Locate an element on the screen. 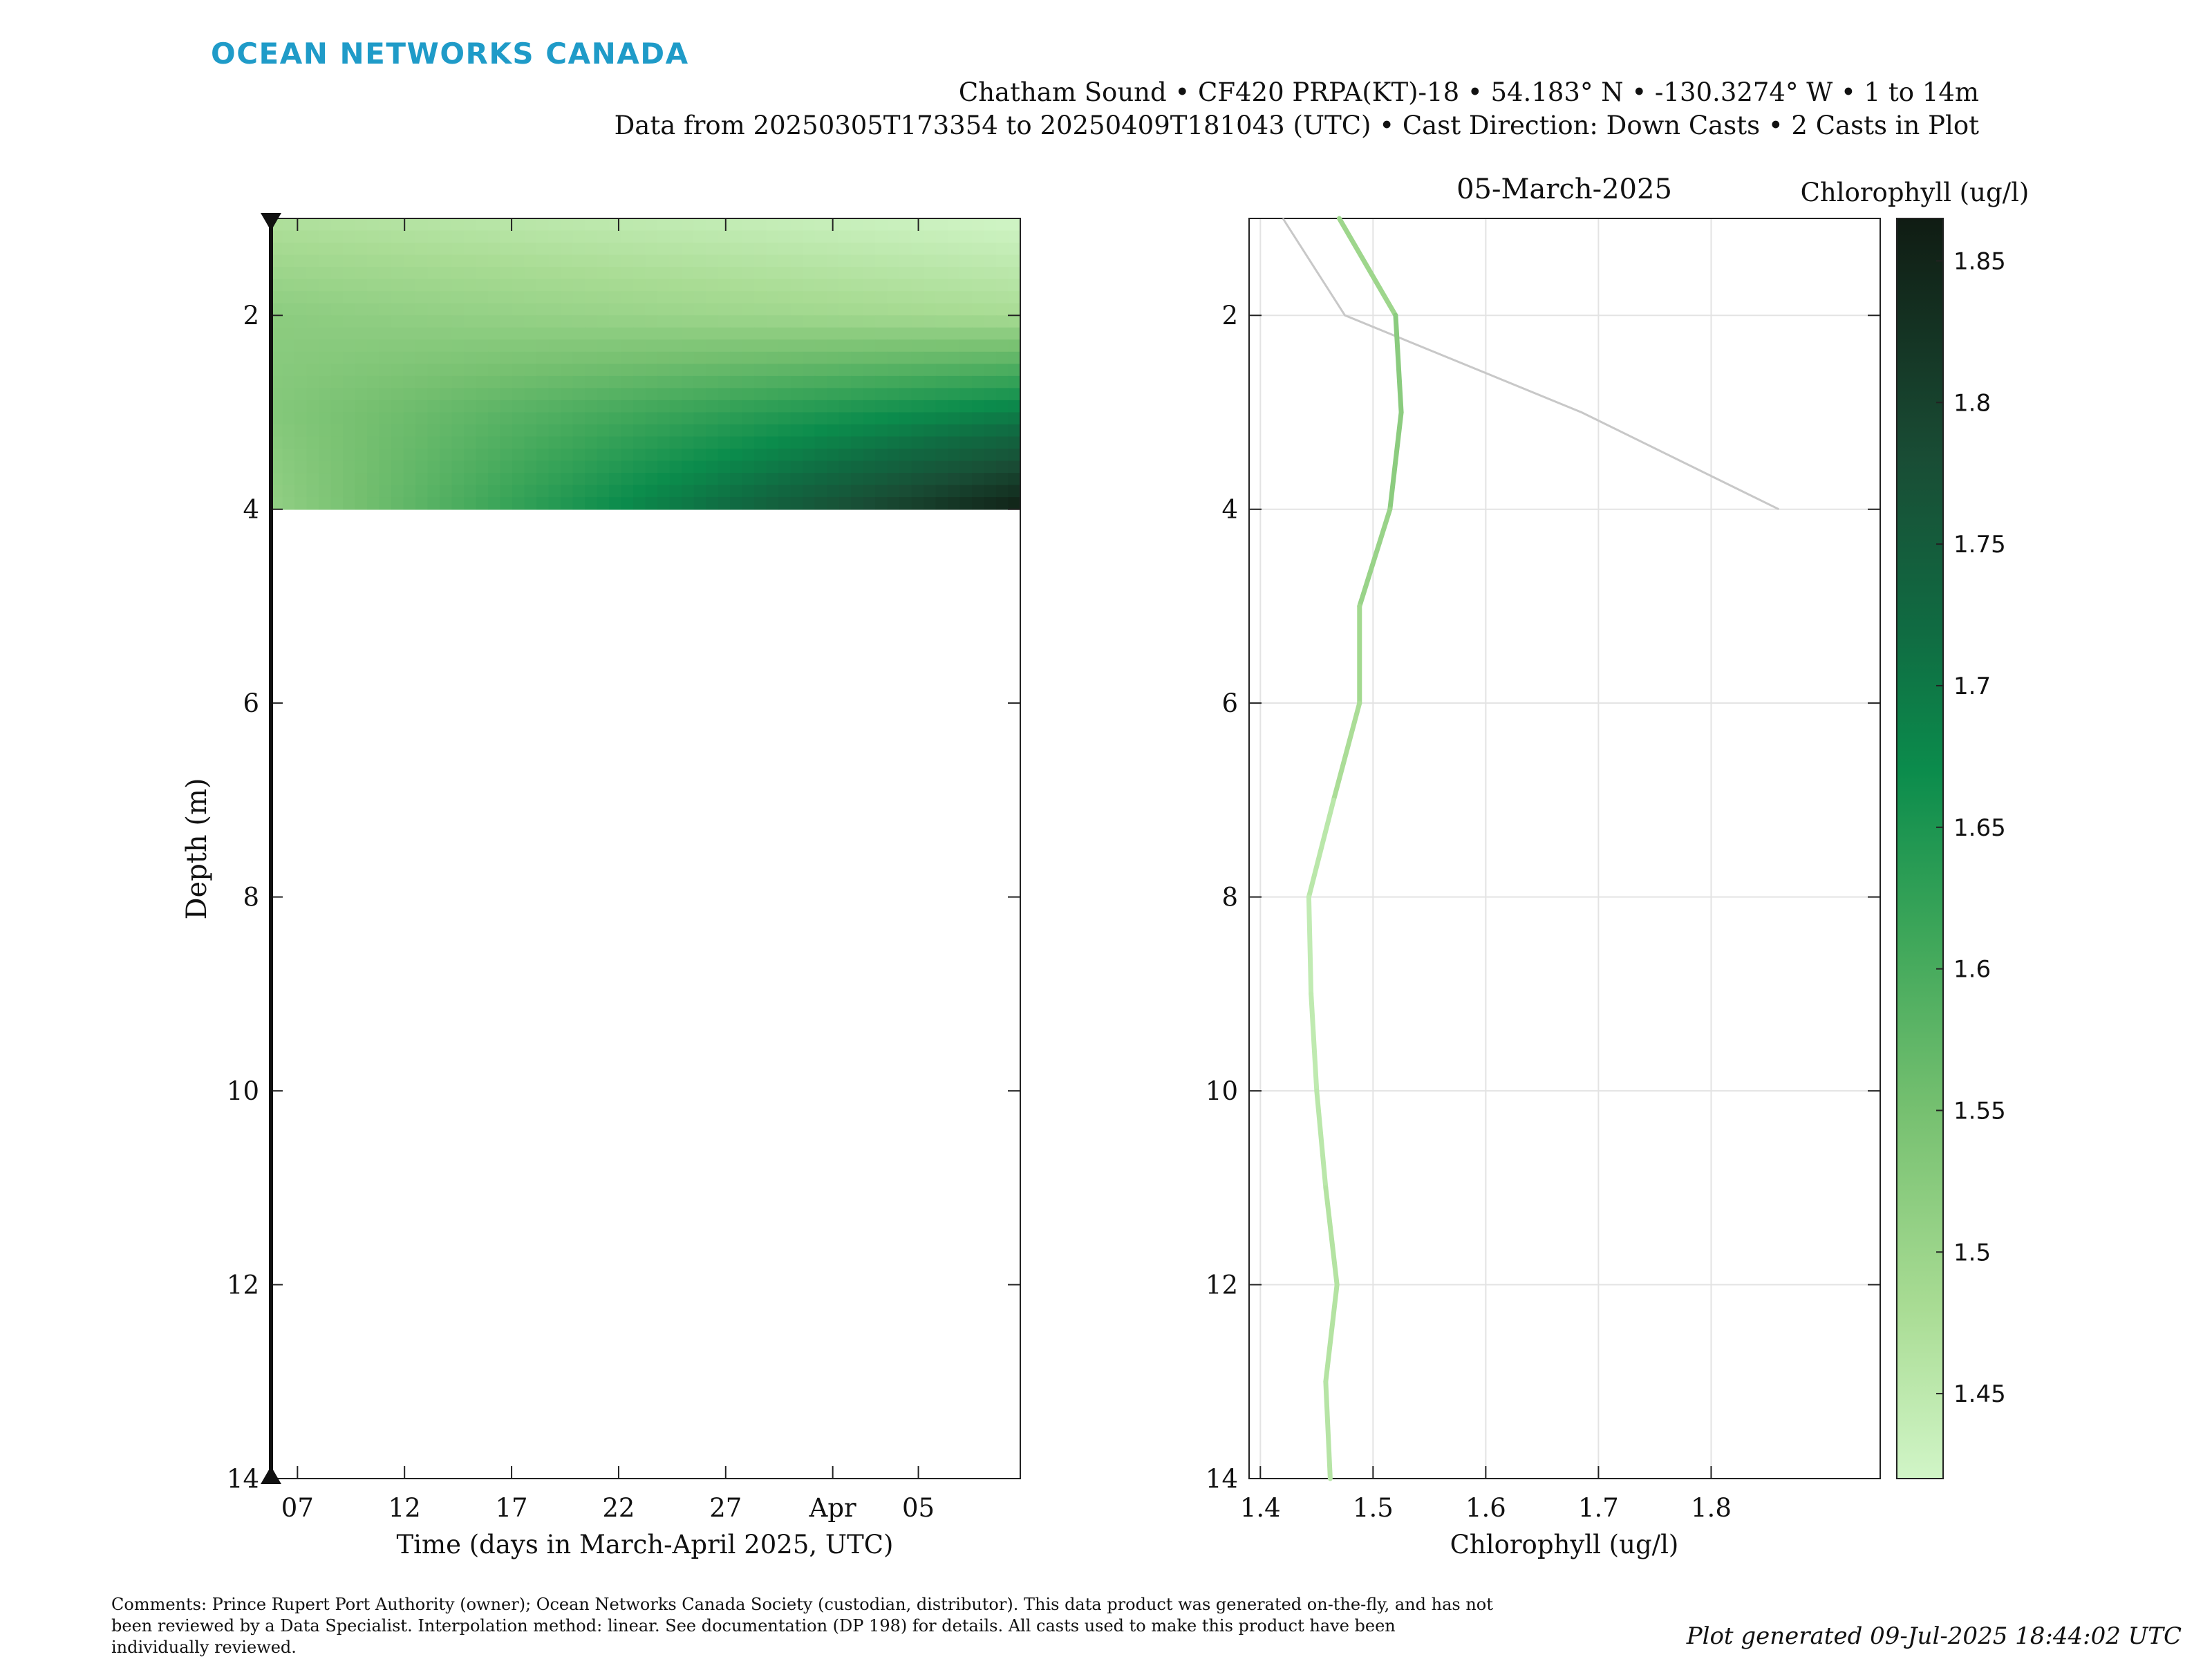 The image size is (2212, 1659). colorbar-tick-label: 1.55 is located at coordinates (1980, 1111).